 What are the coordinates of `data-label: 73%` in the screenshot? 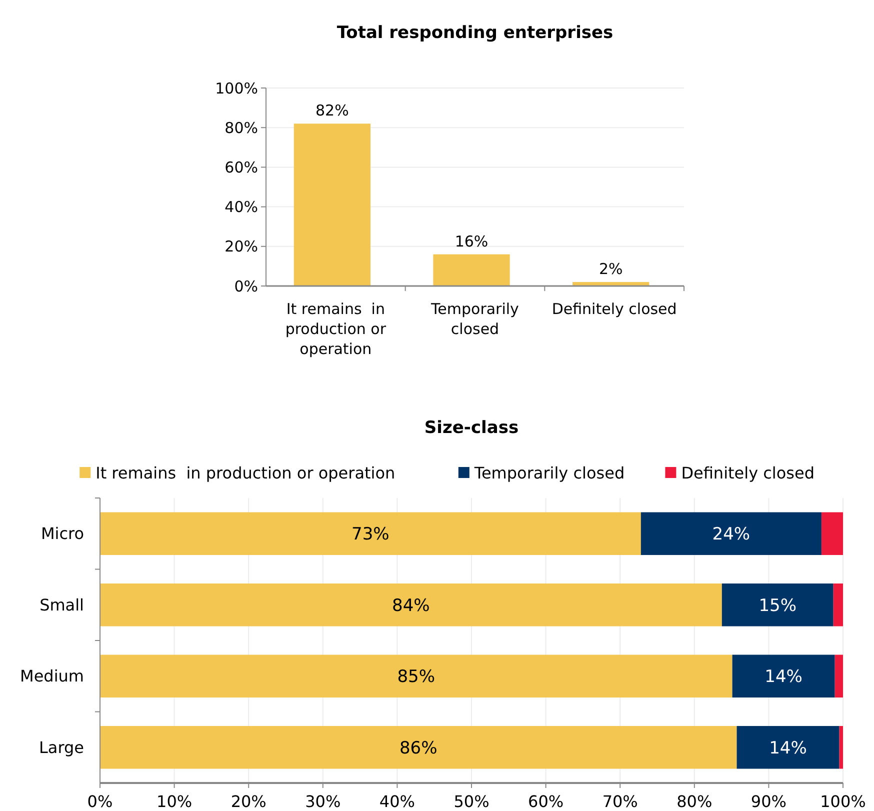 It's located at (371, 534).